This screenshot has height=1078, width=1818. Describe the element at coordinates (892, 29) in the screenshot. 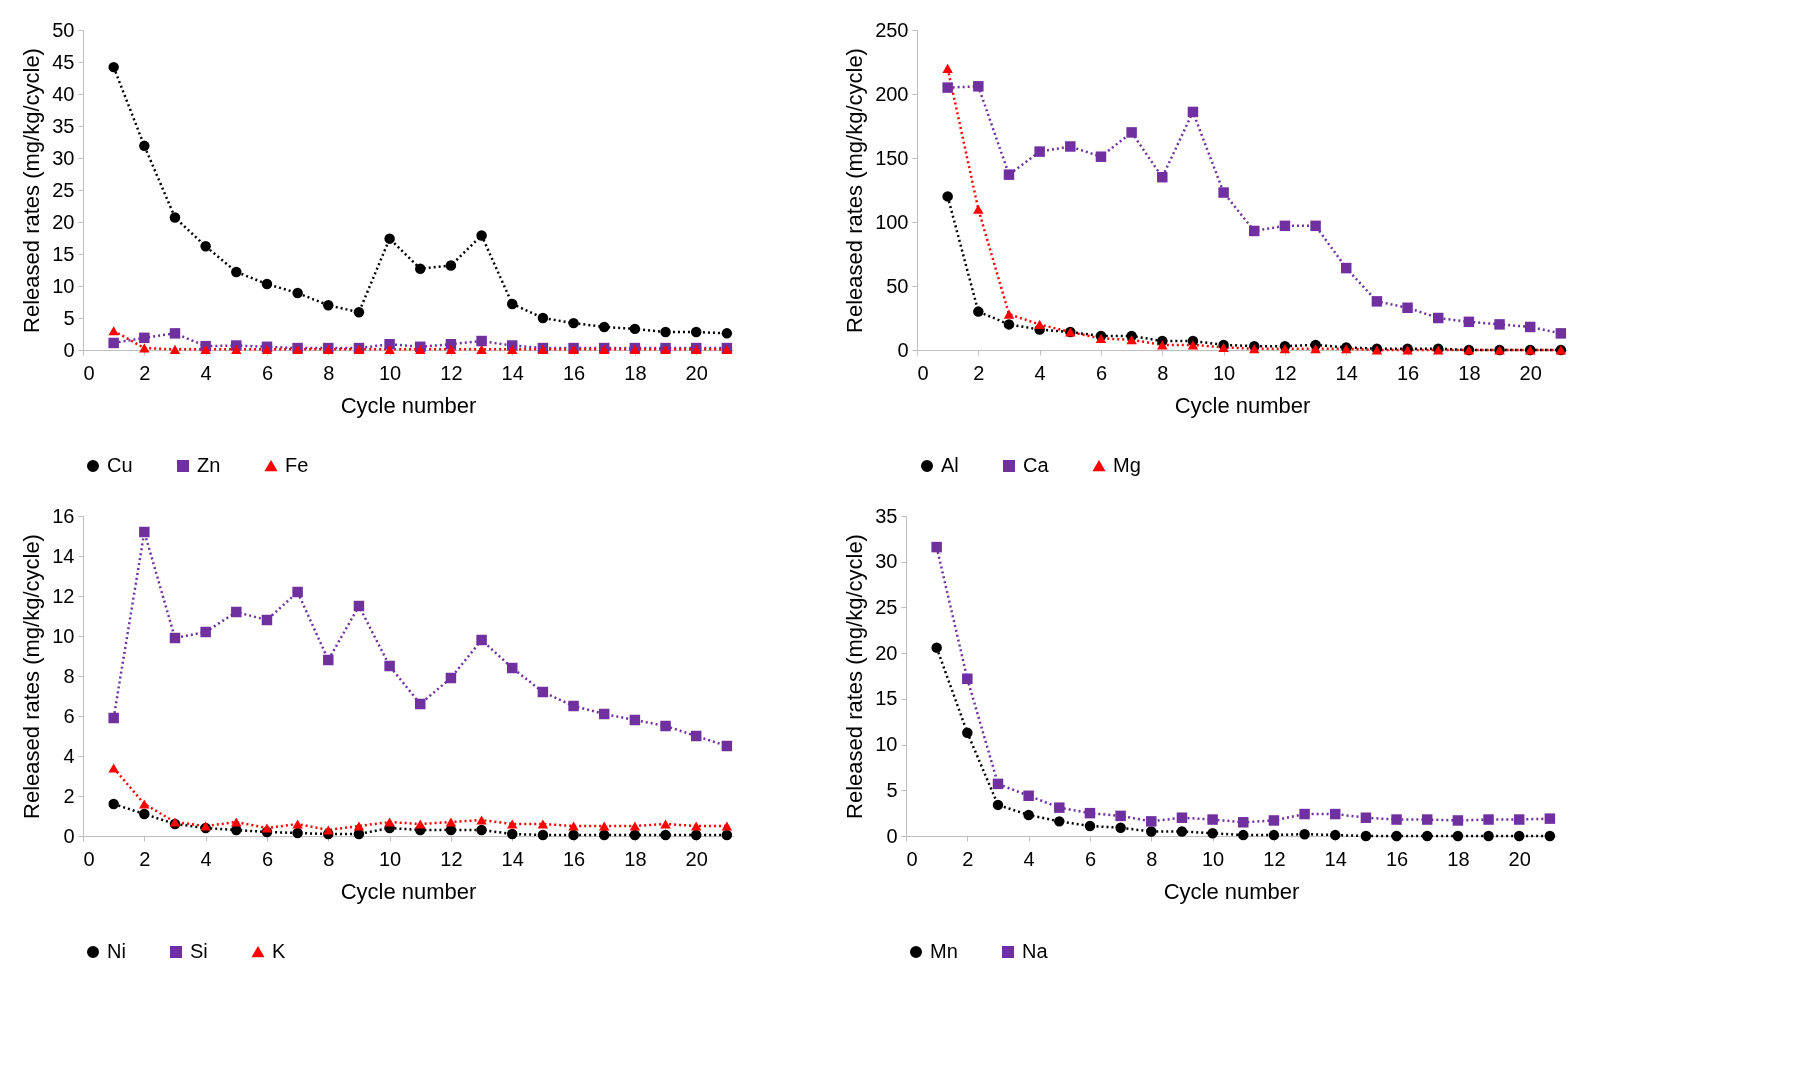

I see `y-tick-label: 250` at that location.